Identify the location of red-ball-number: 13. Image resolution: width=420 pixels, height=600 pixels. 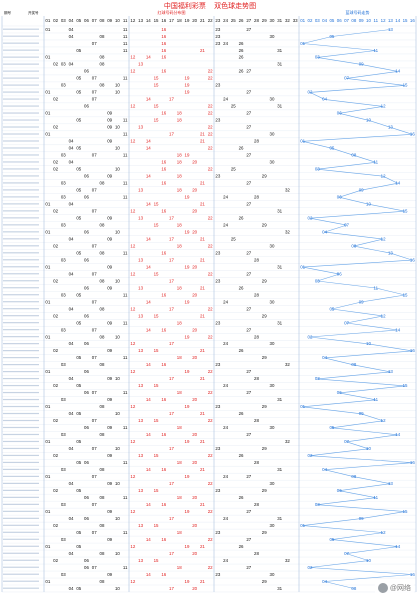
(140, 490).